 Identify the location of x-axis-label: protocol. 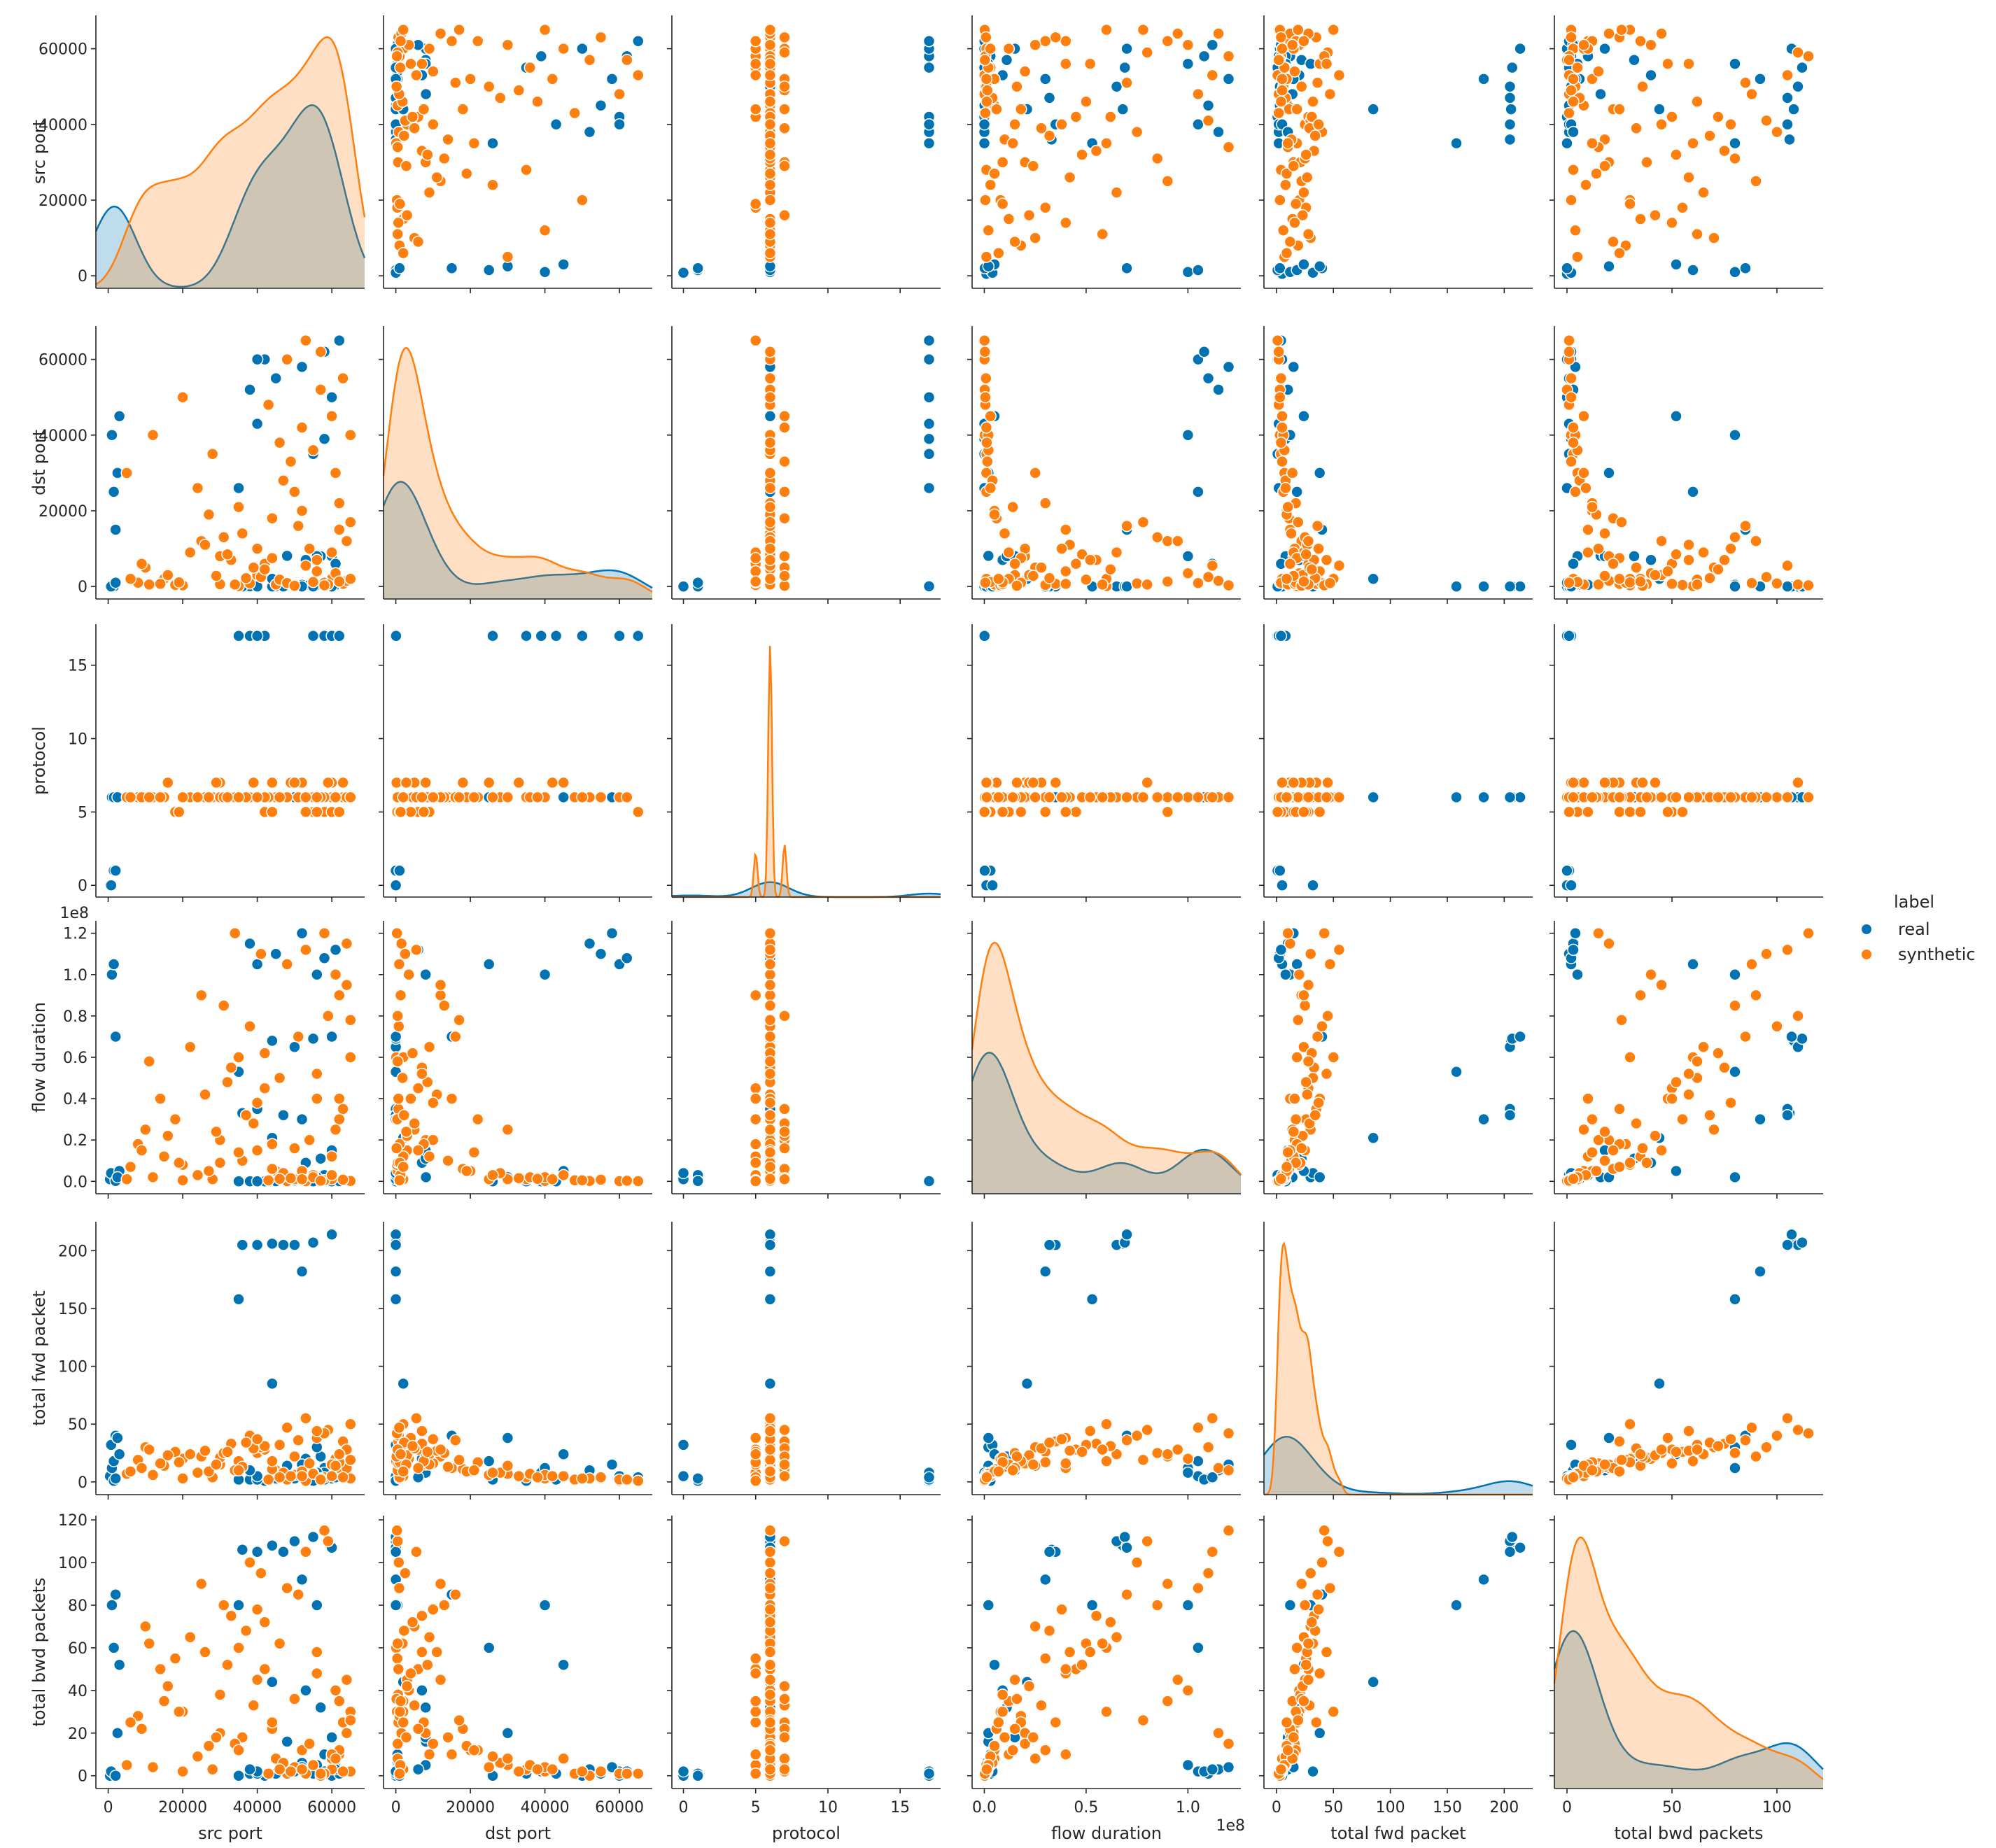
(806, 1834).